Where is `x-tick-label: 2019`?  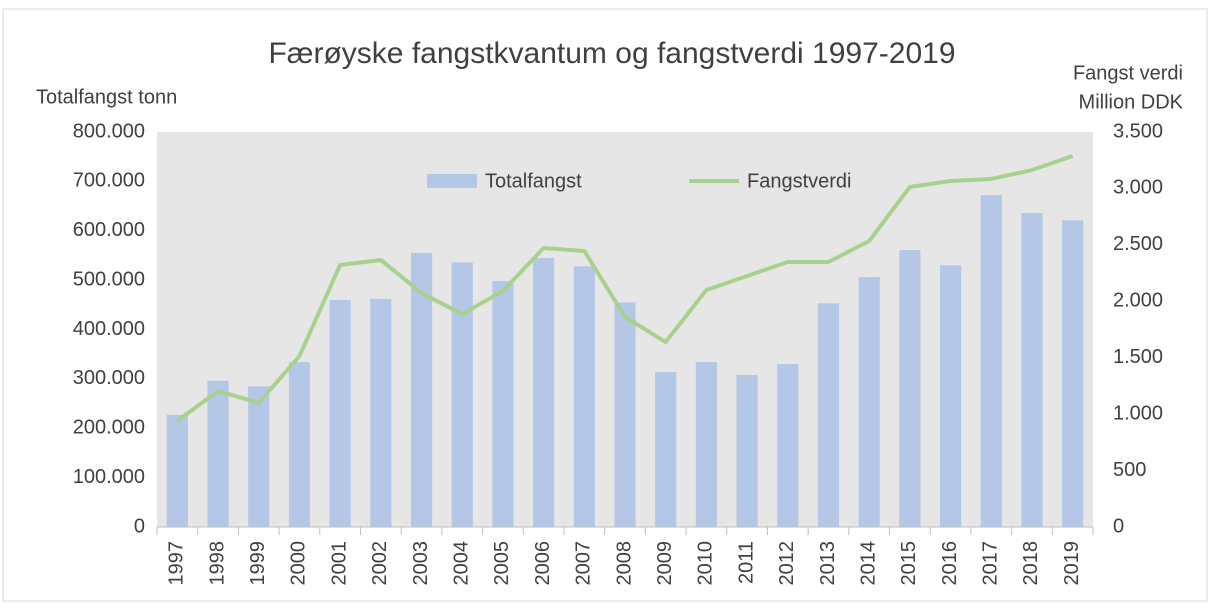 x-tick-label: 2019 is located at coordinates (1072, 563).